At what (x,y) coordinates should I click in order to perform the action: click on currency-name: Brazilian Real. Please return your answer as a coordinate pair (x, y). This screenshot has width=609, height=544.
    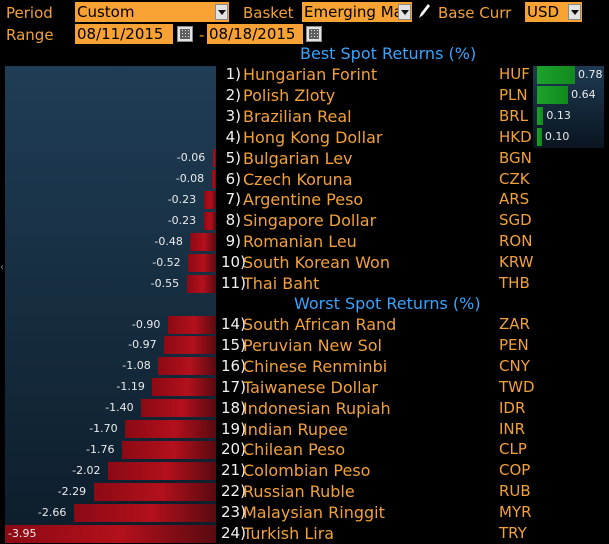
    Looking at the image, I should click on (297, 116).